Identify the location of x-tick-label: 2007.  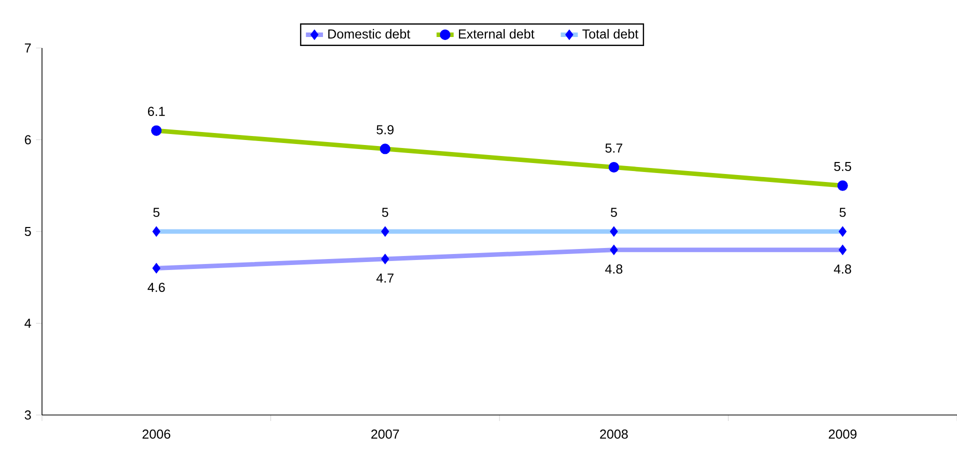
(385, 434).